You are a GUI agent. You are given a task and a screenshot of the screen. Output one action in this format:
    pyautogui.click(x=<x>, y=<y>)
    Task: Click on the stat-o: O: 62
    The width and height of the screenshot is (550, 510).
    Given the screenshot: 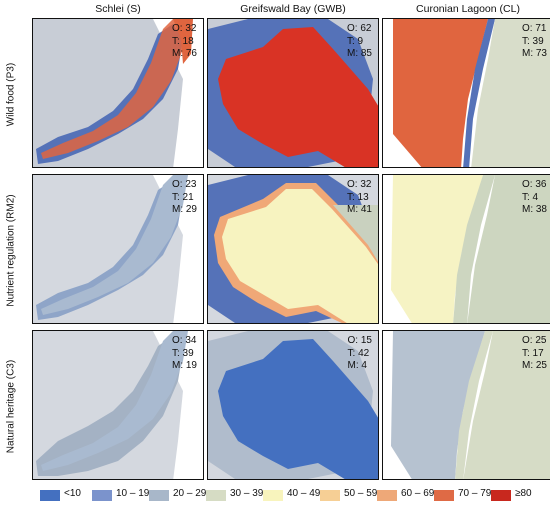 What is the action you would take?
    pyautogui.click(x=359, y=28)
    